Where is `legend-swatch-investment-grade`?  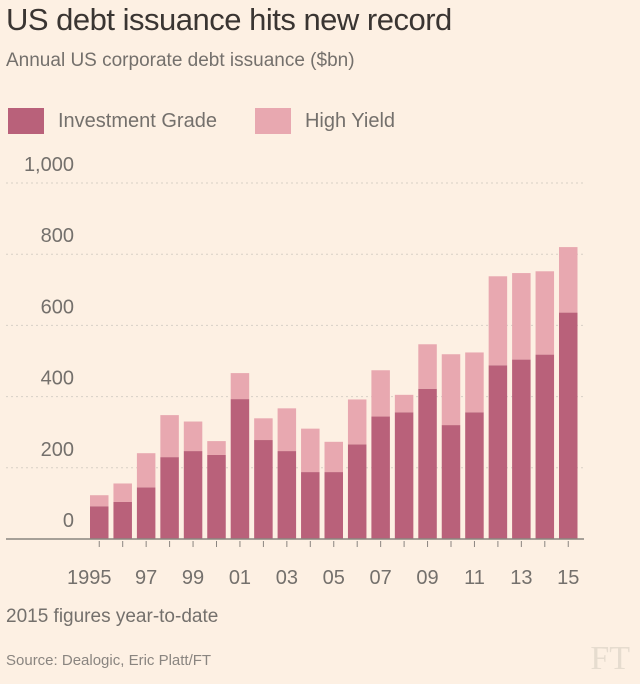
legend-swatch-investment-grade is located at coordinates (26, 121).